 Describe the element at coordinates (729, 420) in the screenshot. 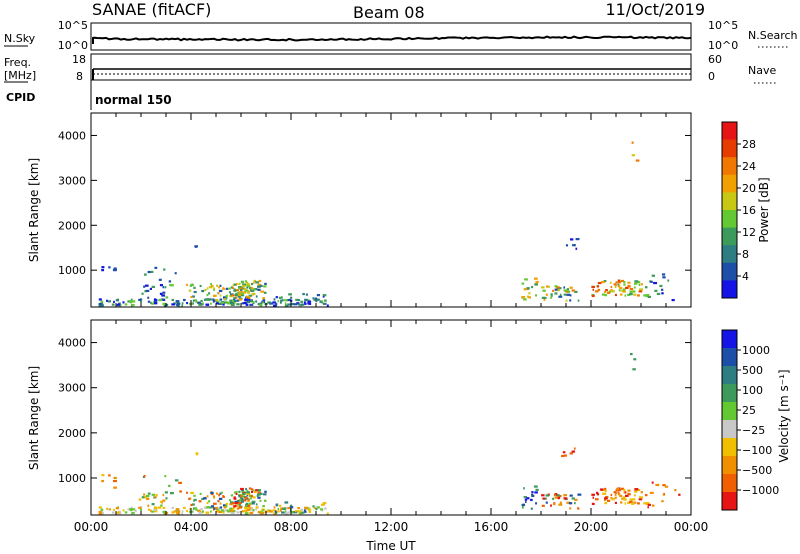

I see `colorbar-frame` at that location.